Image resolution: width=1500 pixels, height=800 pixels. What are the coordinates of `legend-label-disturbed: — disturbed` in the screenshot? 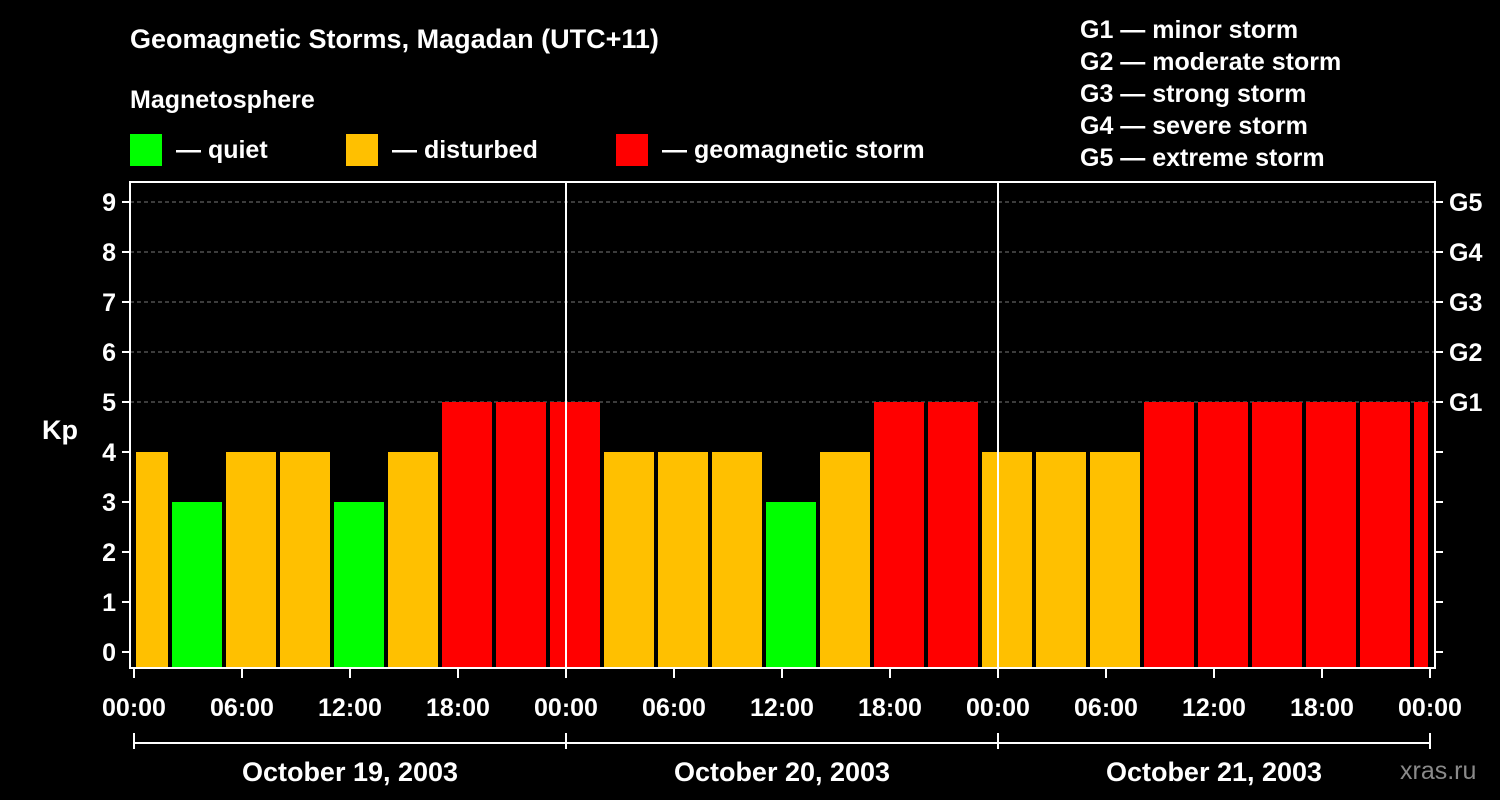 It's located at (465, 149).